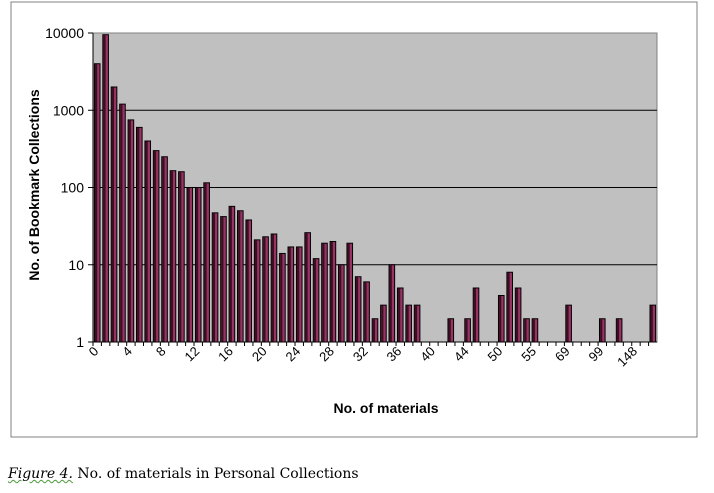  What do you see at coordinates (80, 342) in the screenshot?
I see `y-tick-label: 1` at bounding box center [80, 342].